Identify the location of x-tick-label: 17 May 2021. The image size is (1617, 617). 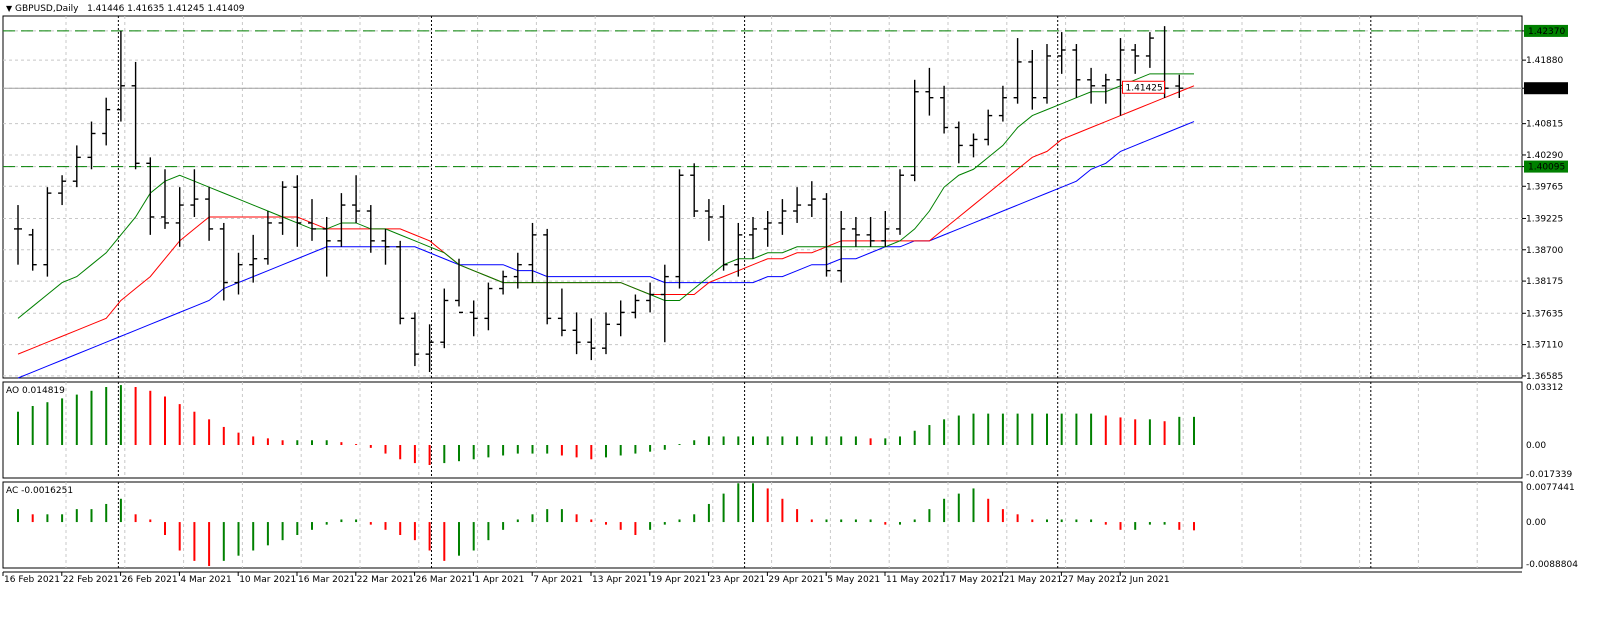
(974, 580).